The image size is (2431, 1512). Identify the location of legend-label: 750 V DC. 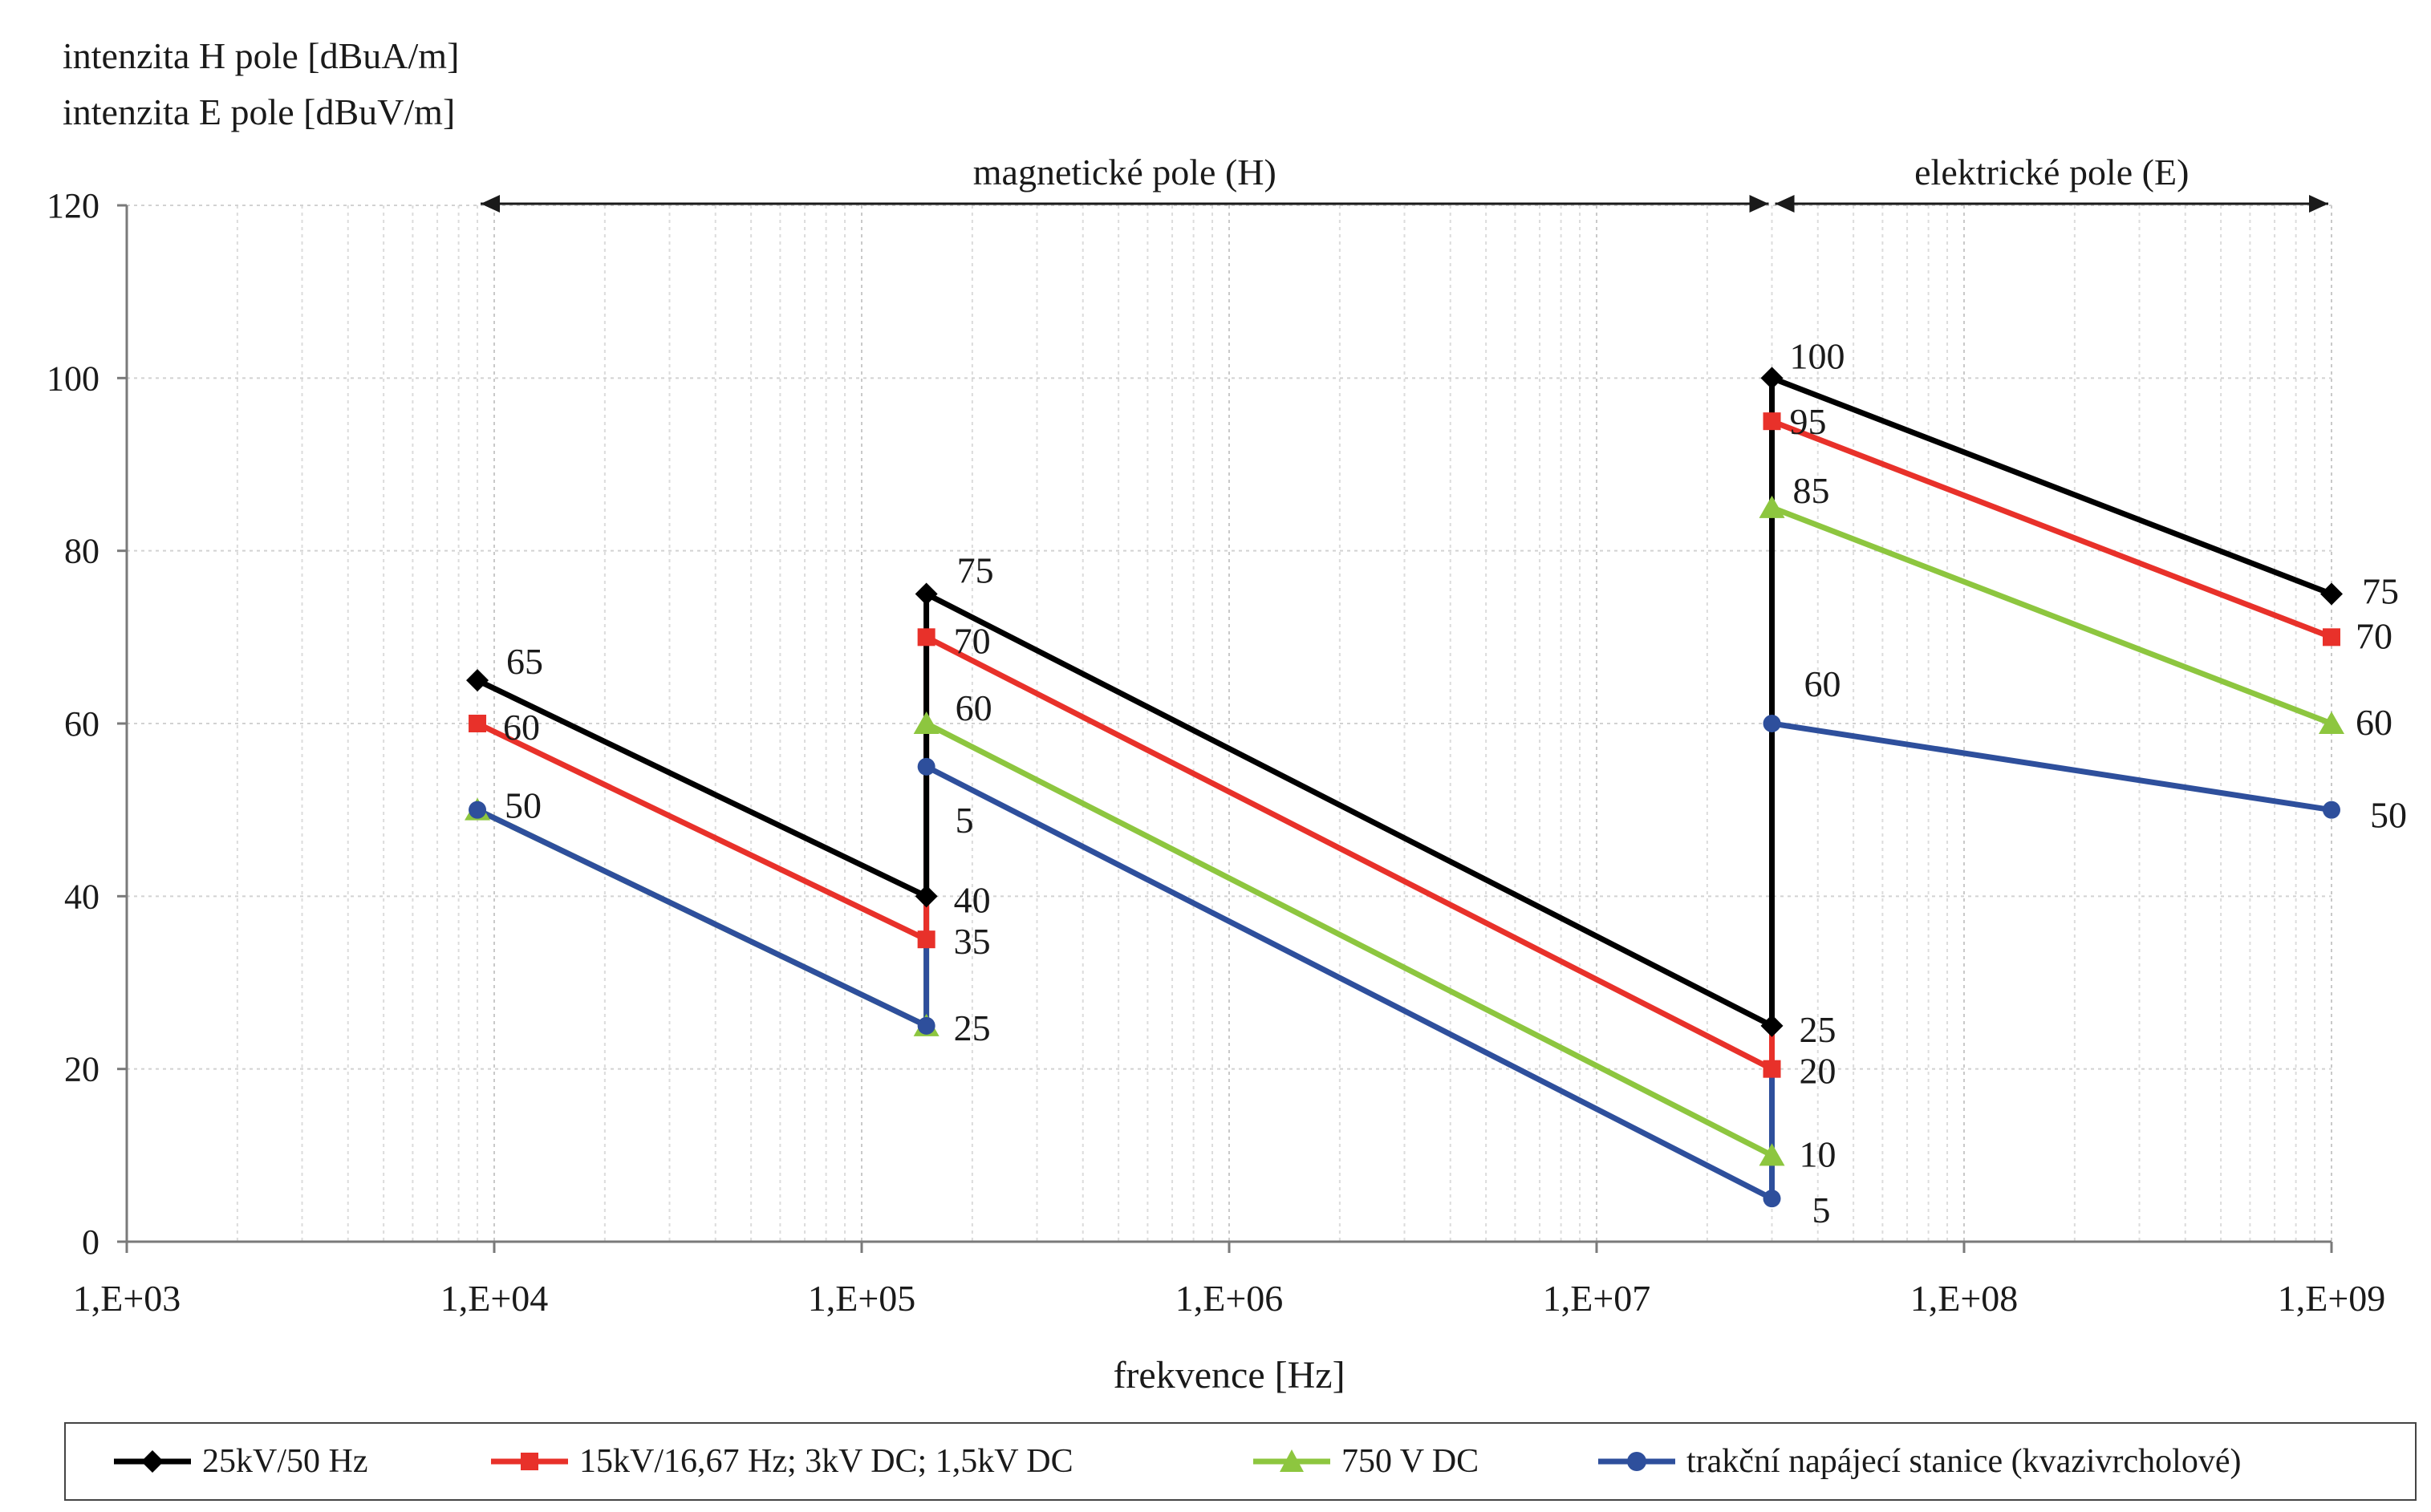
(1410, 1461).